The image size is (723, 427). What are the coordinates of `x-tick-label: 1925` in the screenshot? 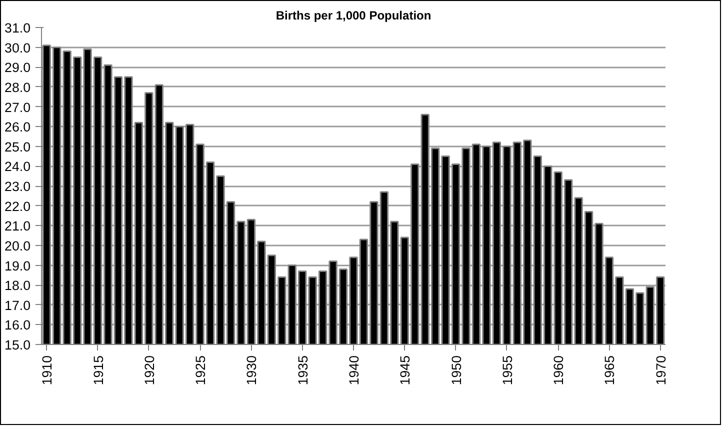 It's located at (200, 370).